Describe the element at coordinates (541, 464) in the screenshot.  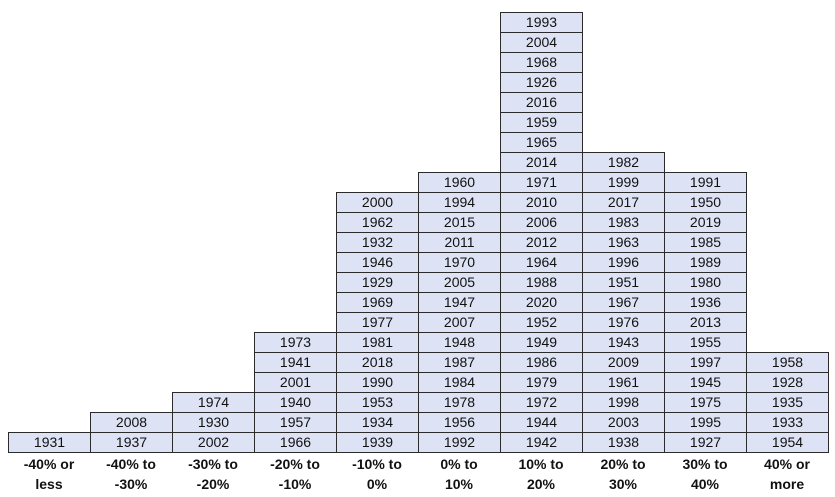
I see `category-label-line: 10% to` at that location.